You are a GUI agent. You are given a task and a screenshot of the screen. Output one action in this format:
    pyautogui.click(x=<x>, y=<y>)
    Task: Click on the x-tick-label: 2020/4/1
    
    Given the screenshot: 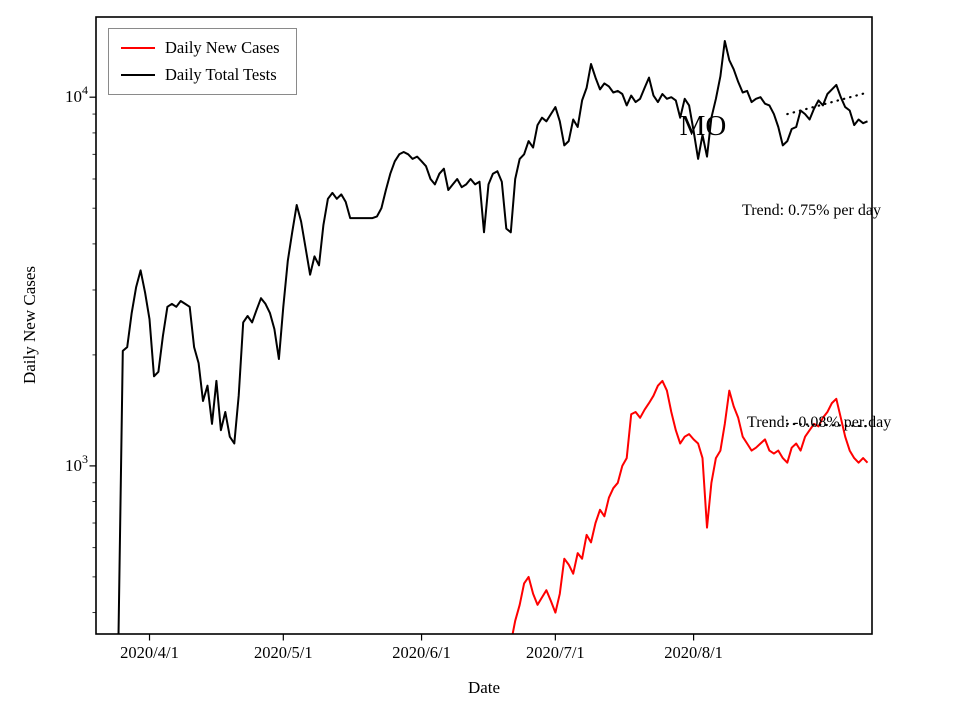 What is the action you would take?
    pyautogui.click(x=149, y=652)
    